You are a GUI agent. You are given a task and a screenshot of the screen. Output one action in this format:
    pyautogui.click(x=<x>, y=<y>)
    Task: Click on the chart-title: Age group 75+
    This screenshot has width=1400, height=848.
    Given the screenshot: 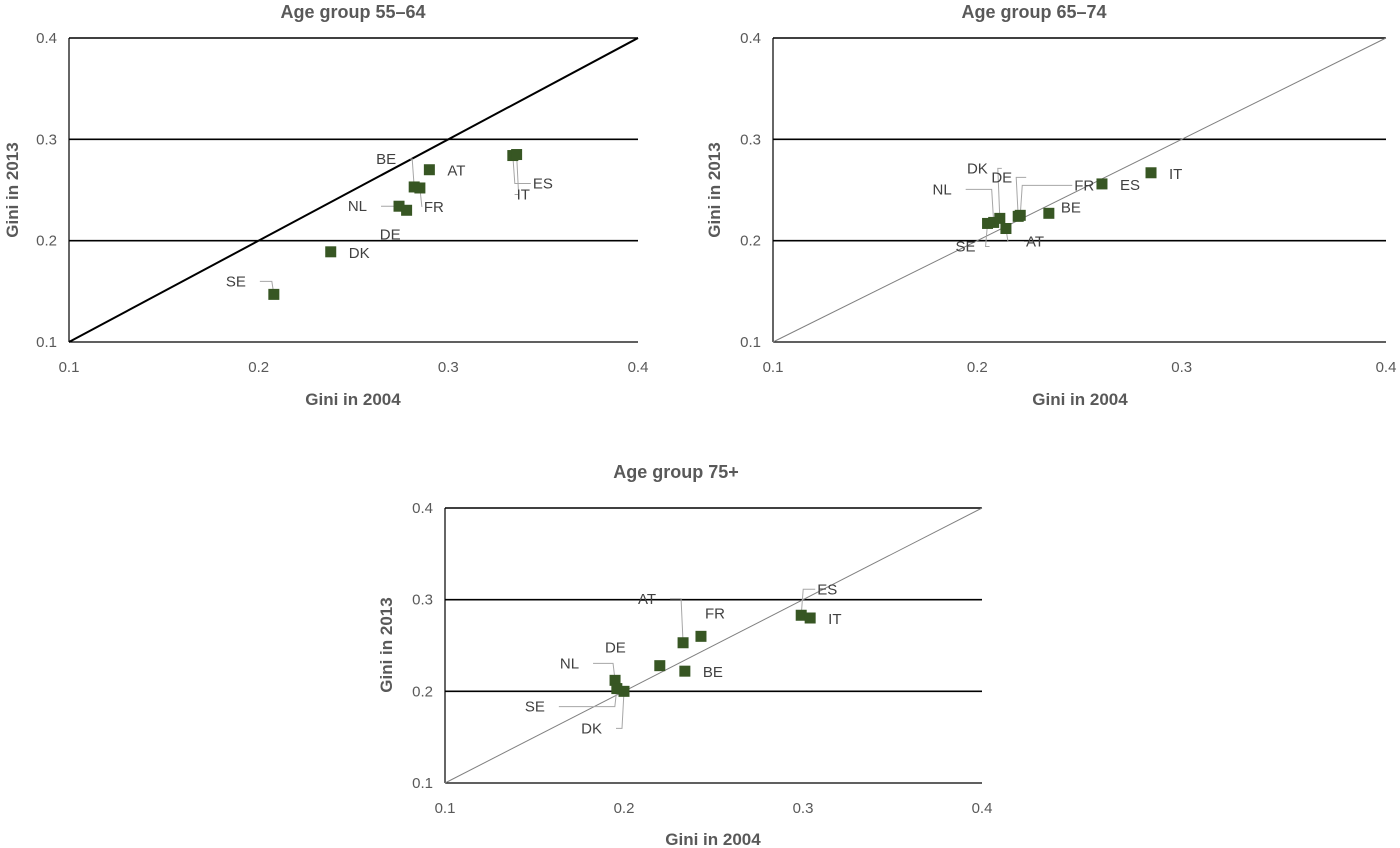 What is the action you would take?
    pyautogui.click(x=676, y=472)
    